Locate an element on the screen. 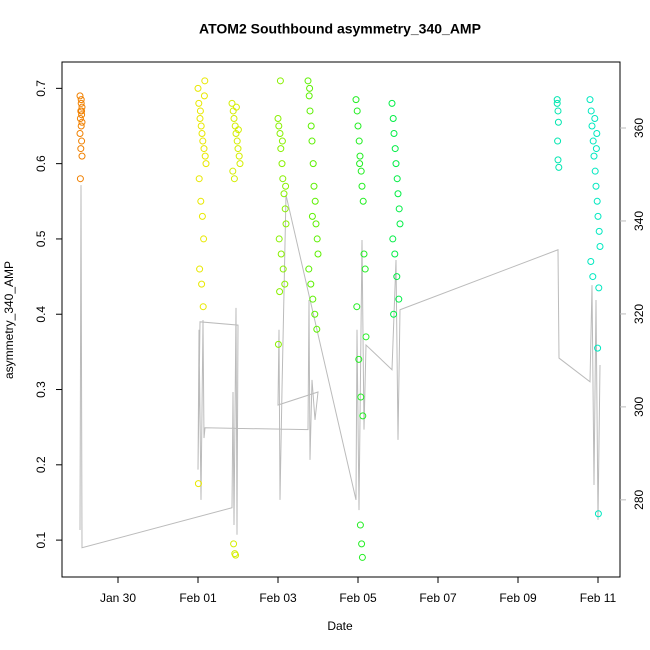 The height and width of the screenshot is (650, 650). y-tick-label: 0.2 is located at coordinates (41, 464).